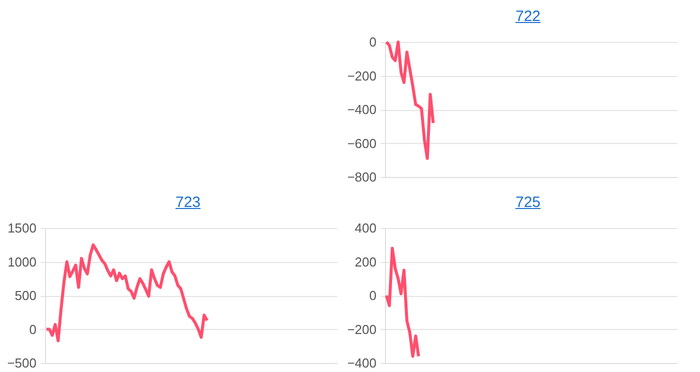 The width and height of the screenshot is (700, 372). Describe the element at coordinates (188, 203) in the screenshot. I see `chart-title: 723` at that location.